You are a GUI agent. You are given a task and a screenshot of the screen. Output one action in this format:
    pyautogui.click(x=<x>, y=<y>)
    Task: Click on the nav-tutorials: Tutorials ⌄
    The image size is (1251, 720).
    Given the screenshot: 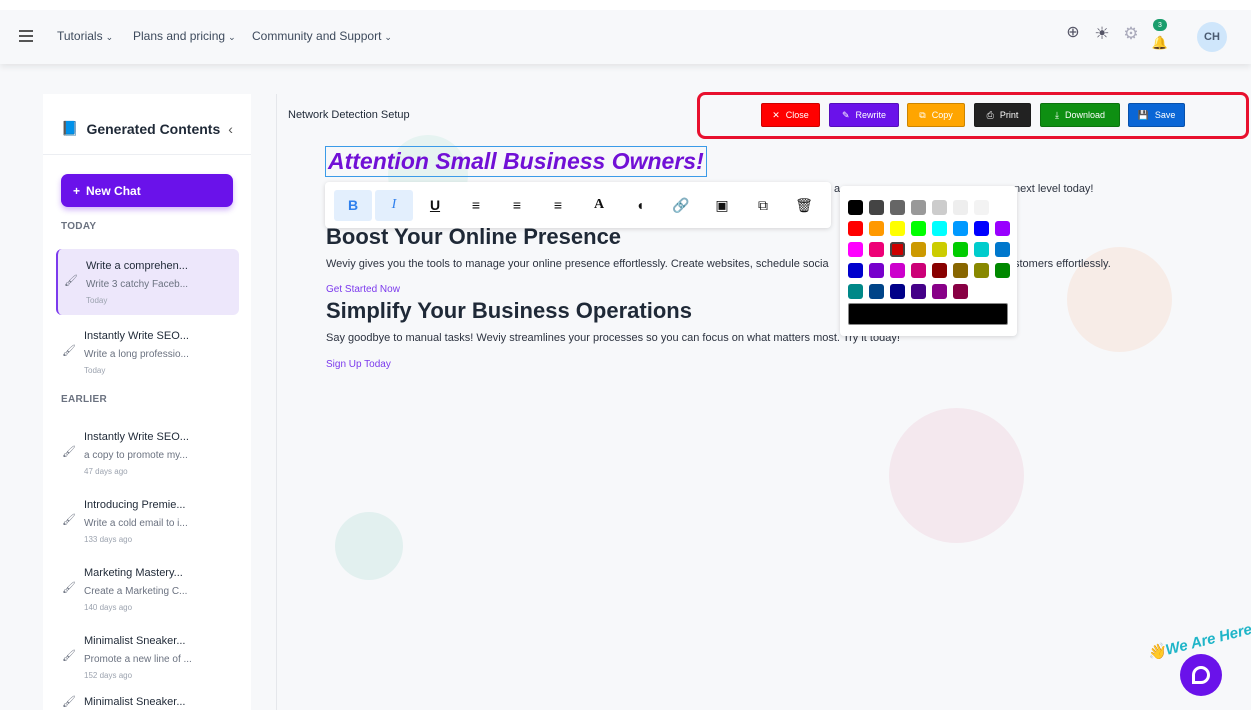 What is the action you would take?
    pyautogui.click(x=85, y=36)
    